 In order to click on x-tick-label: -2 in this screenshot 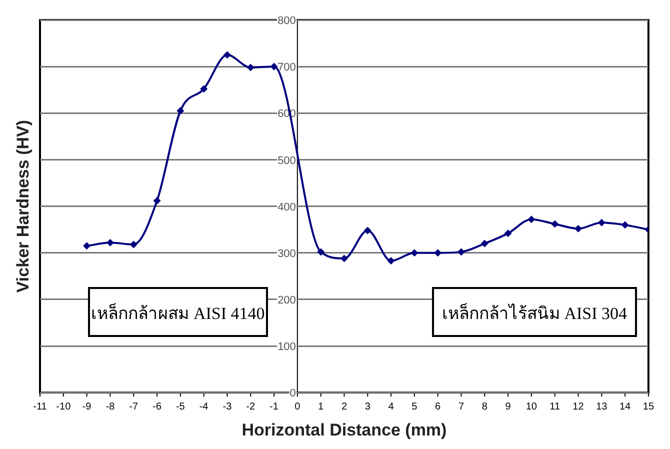, I will do `click(251, 406)`.